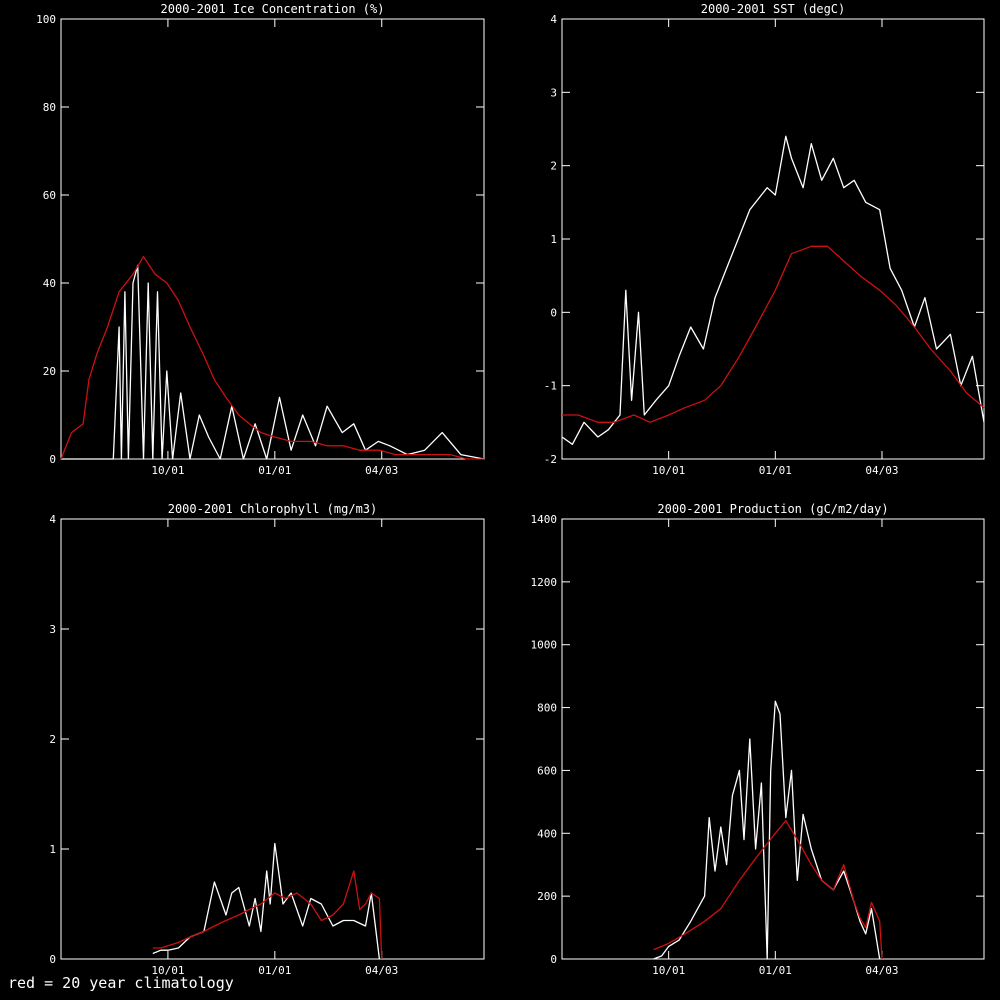 This screenshot has width=1000, height=1000. Describe the element at coordinates (550, 386) in the screenshot. I see `y-tick-label: -1` at that location.